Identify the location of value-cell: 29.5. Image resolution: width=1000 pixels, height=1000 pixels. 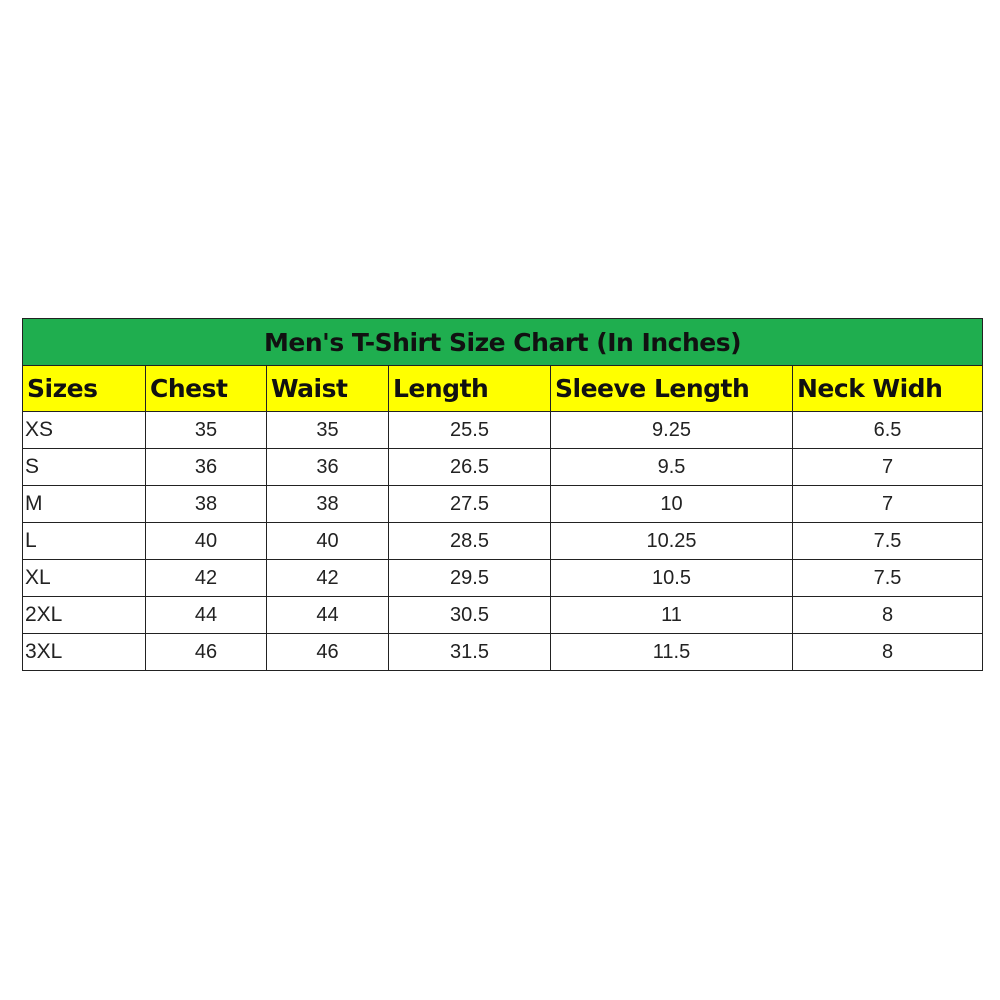
(469, 578).